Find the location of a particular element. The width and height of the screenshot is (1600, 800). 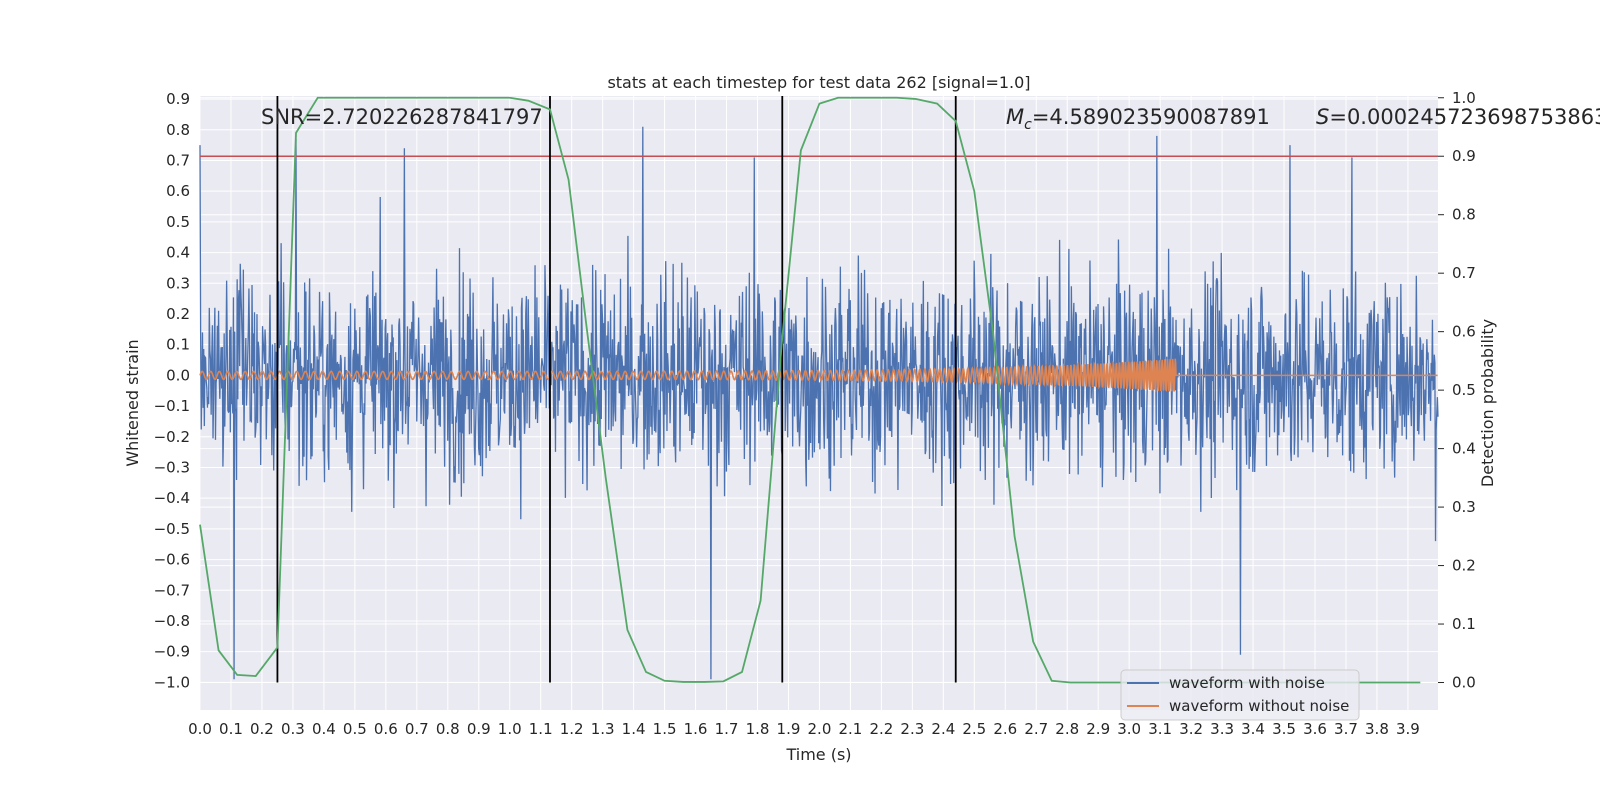

y-tick-label: 0.4 is located at coordinates (178, 253).